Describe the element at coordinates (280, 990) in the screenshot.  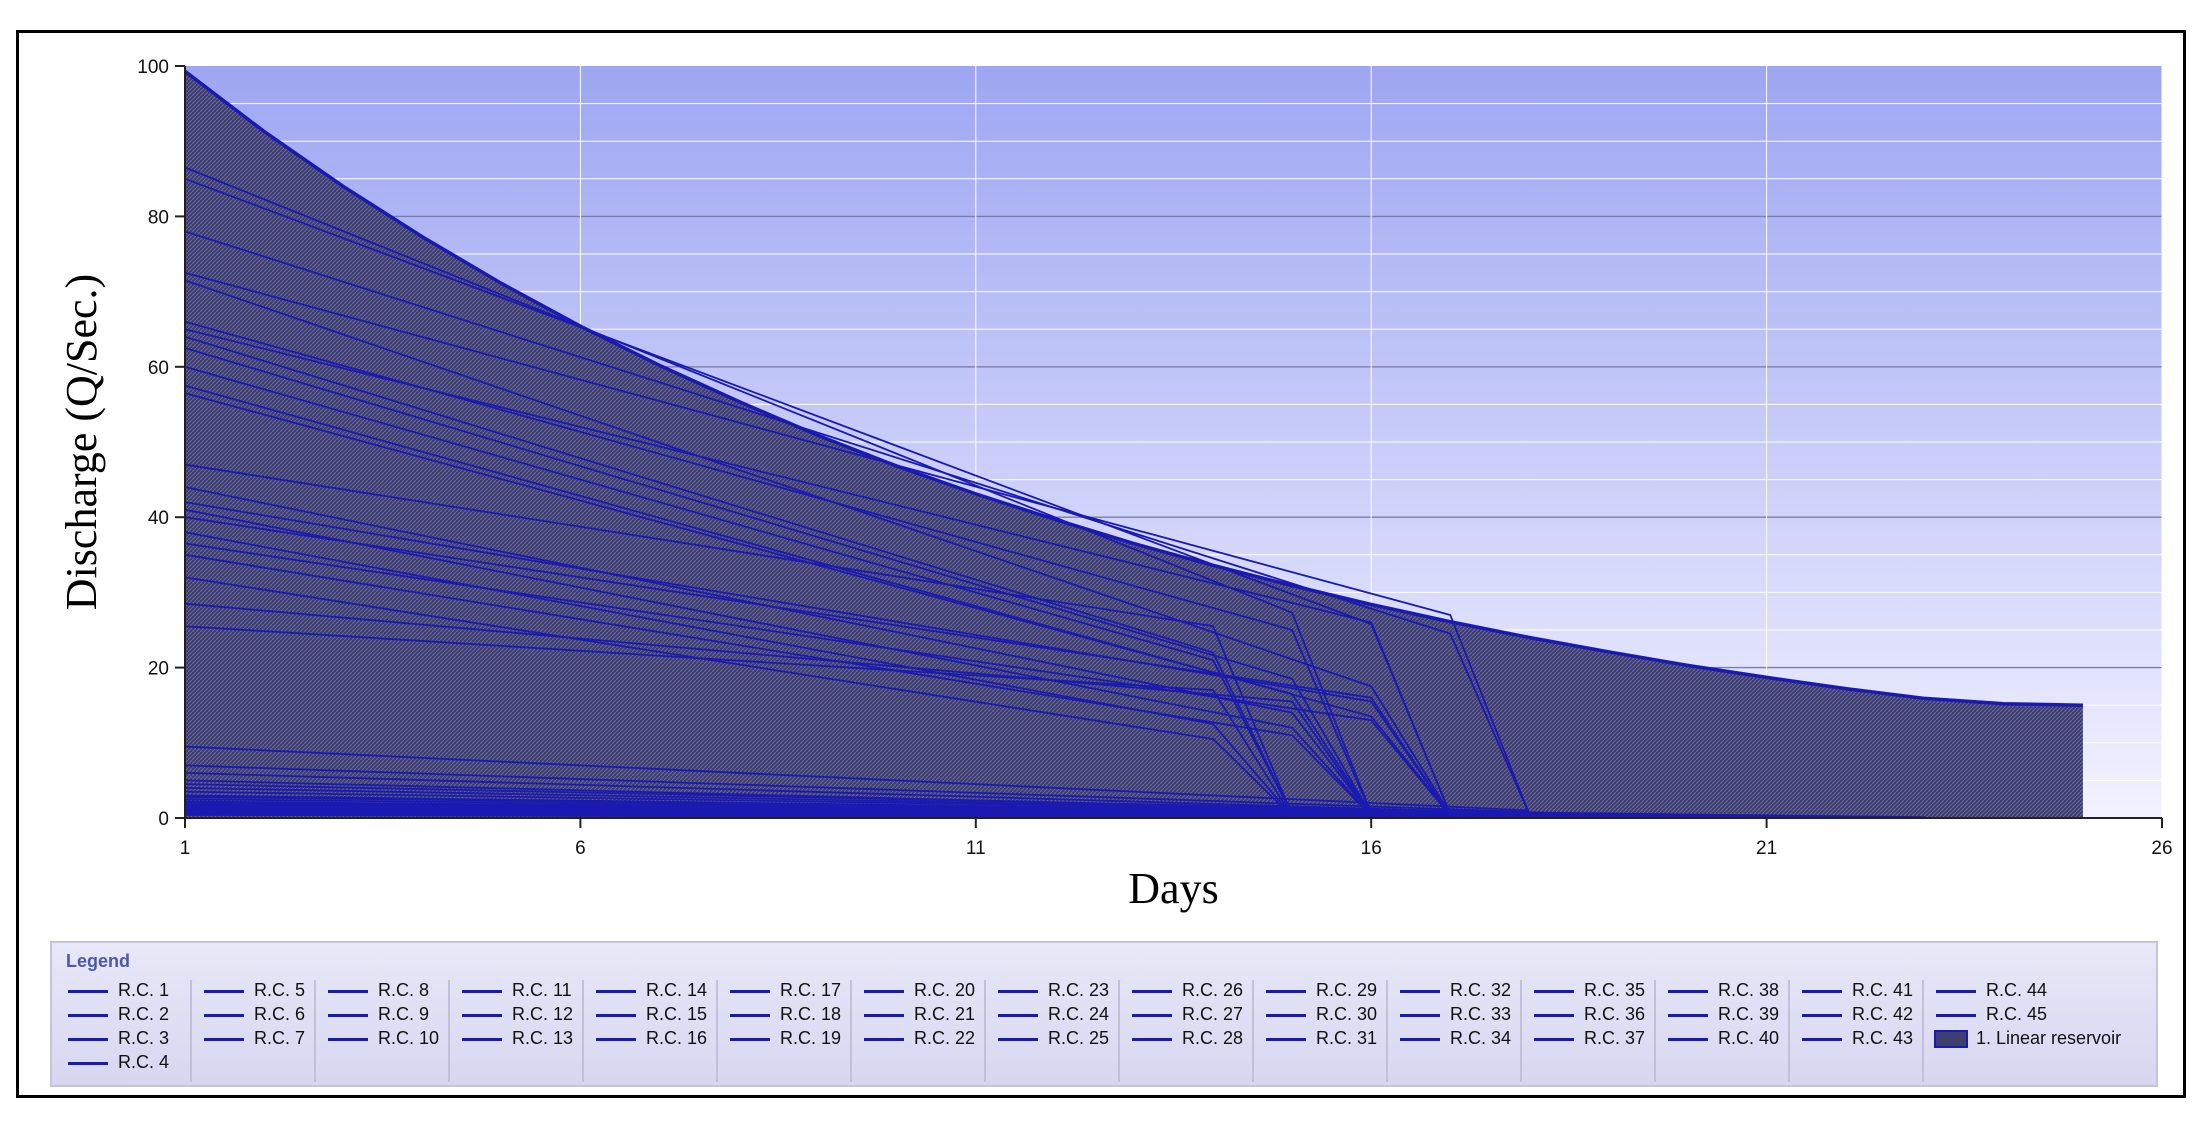
I see `legend-label: R.C. 5` at that location.